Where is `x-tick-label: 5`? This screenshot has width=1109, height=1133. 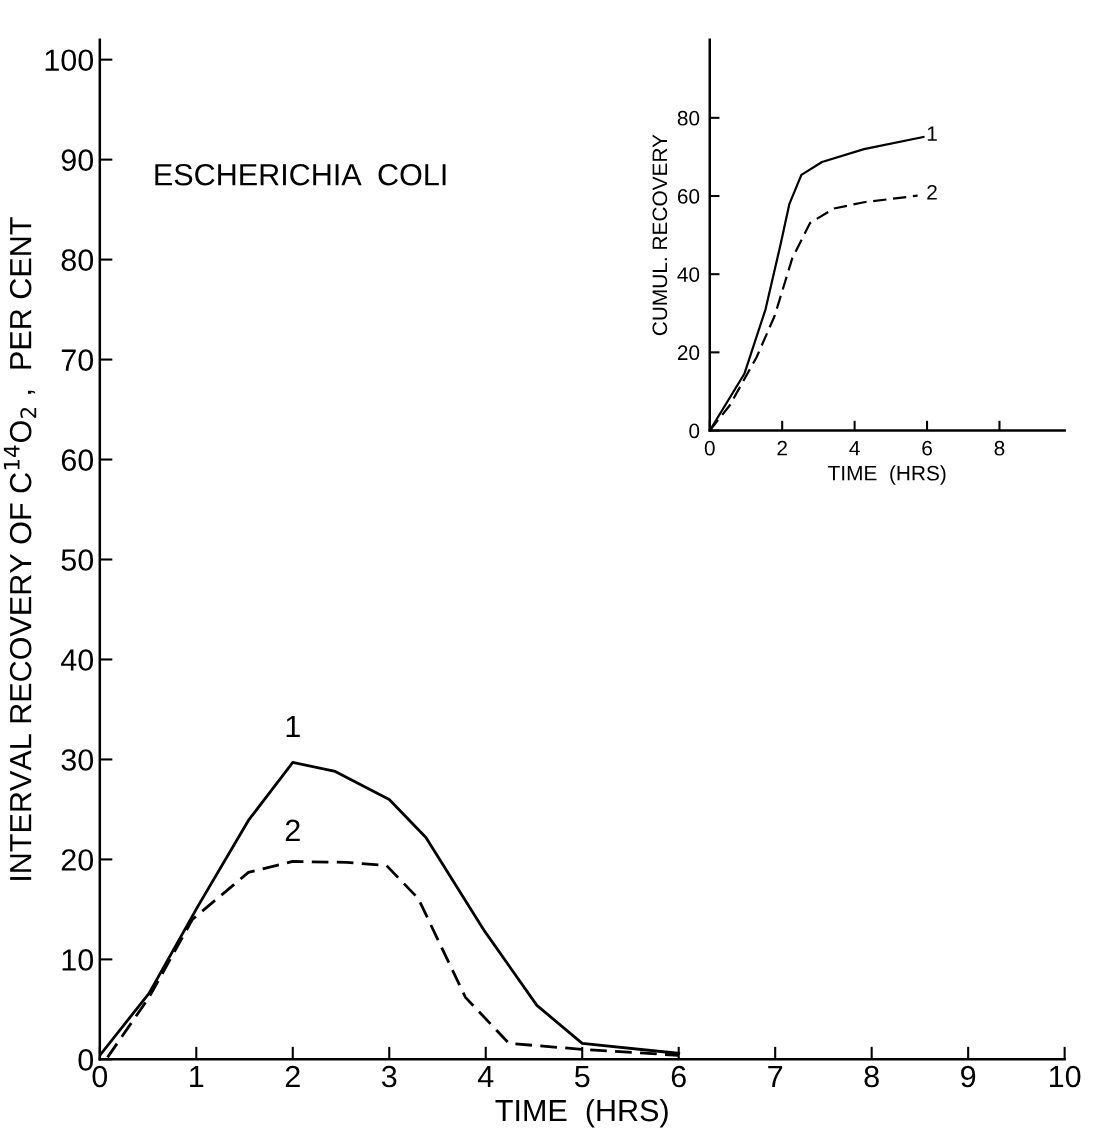 x-tick-label: 5 is located at coordinates (582, 1077).